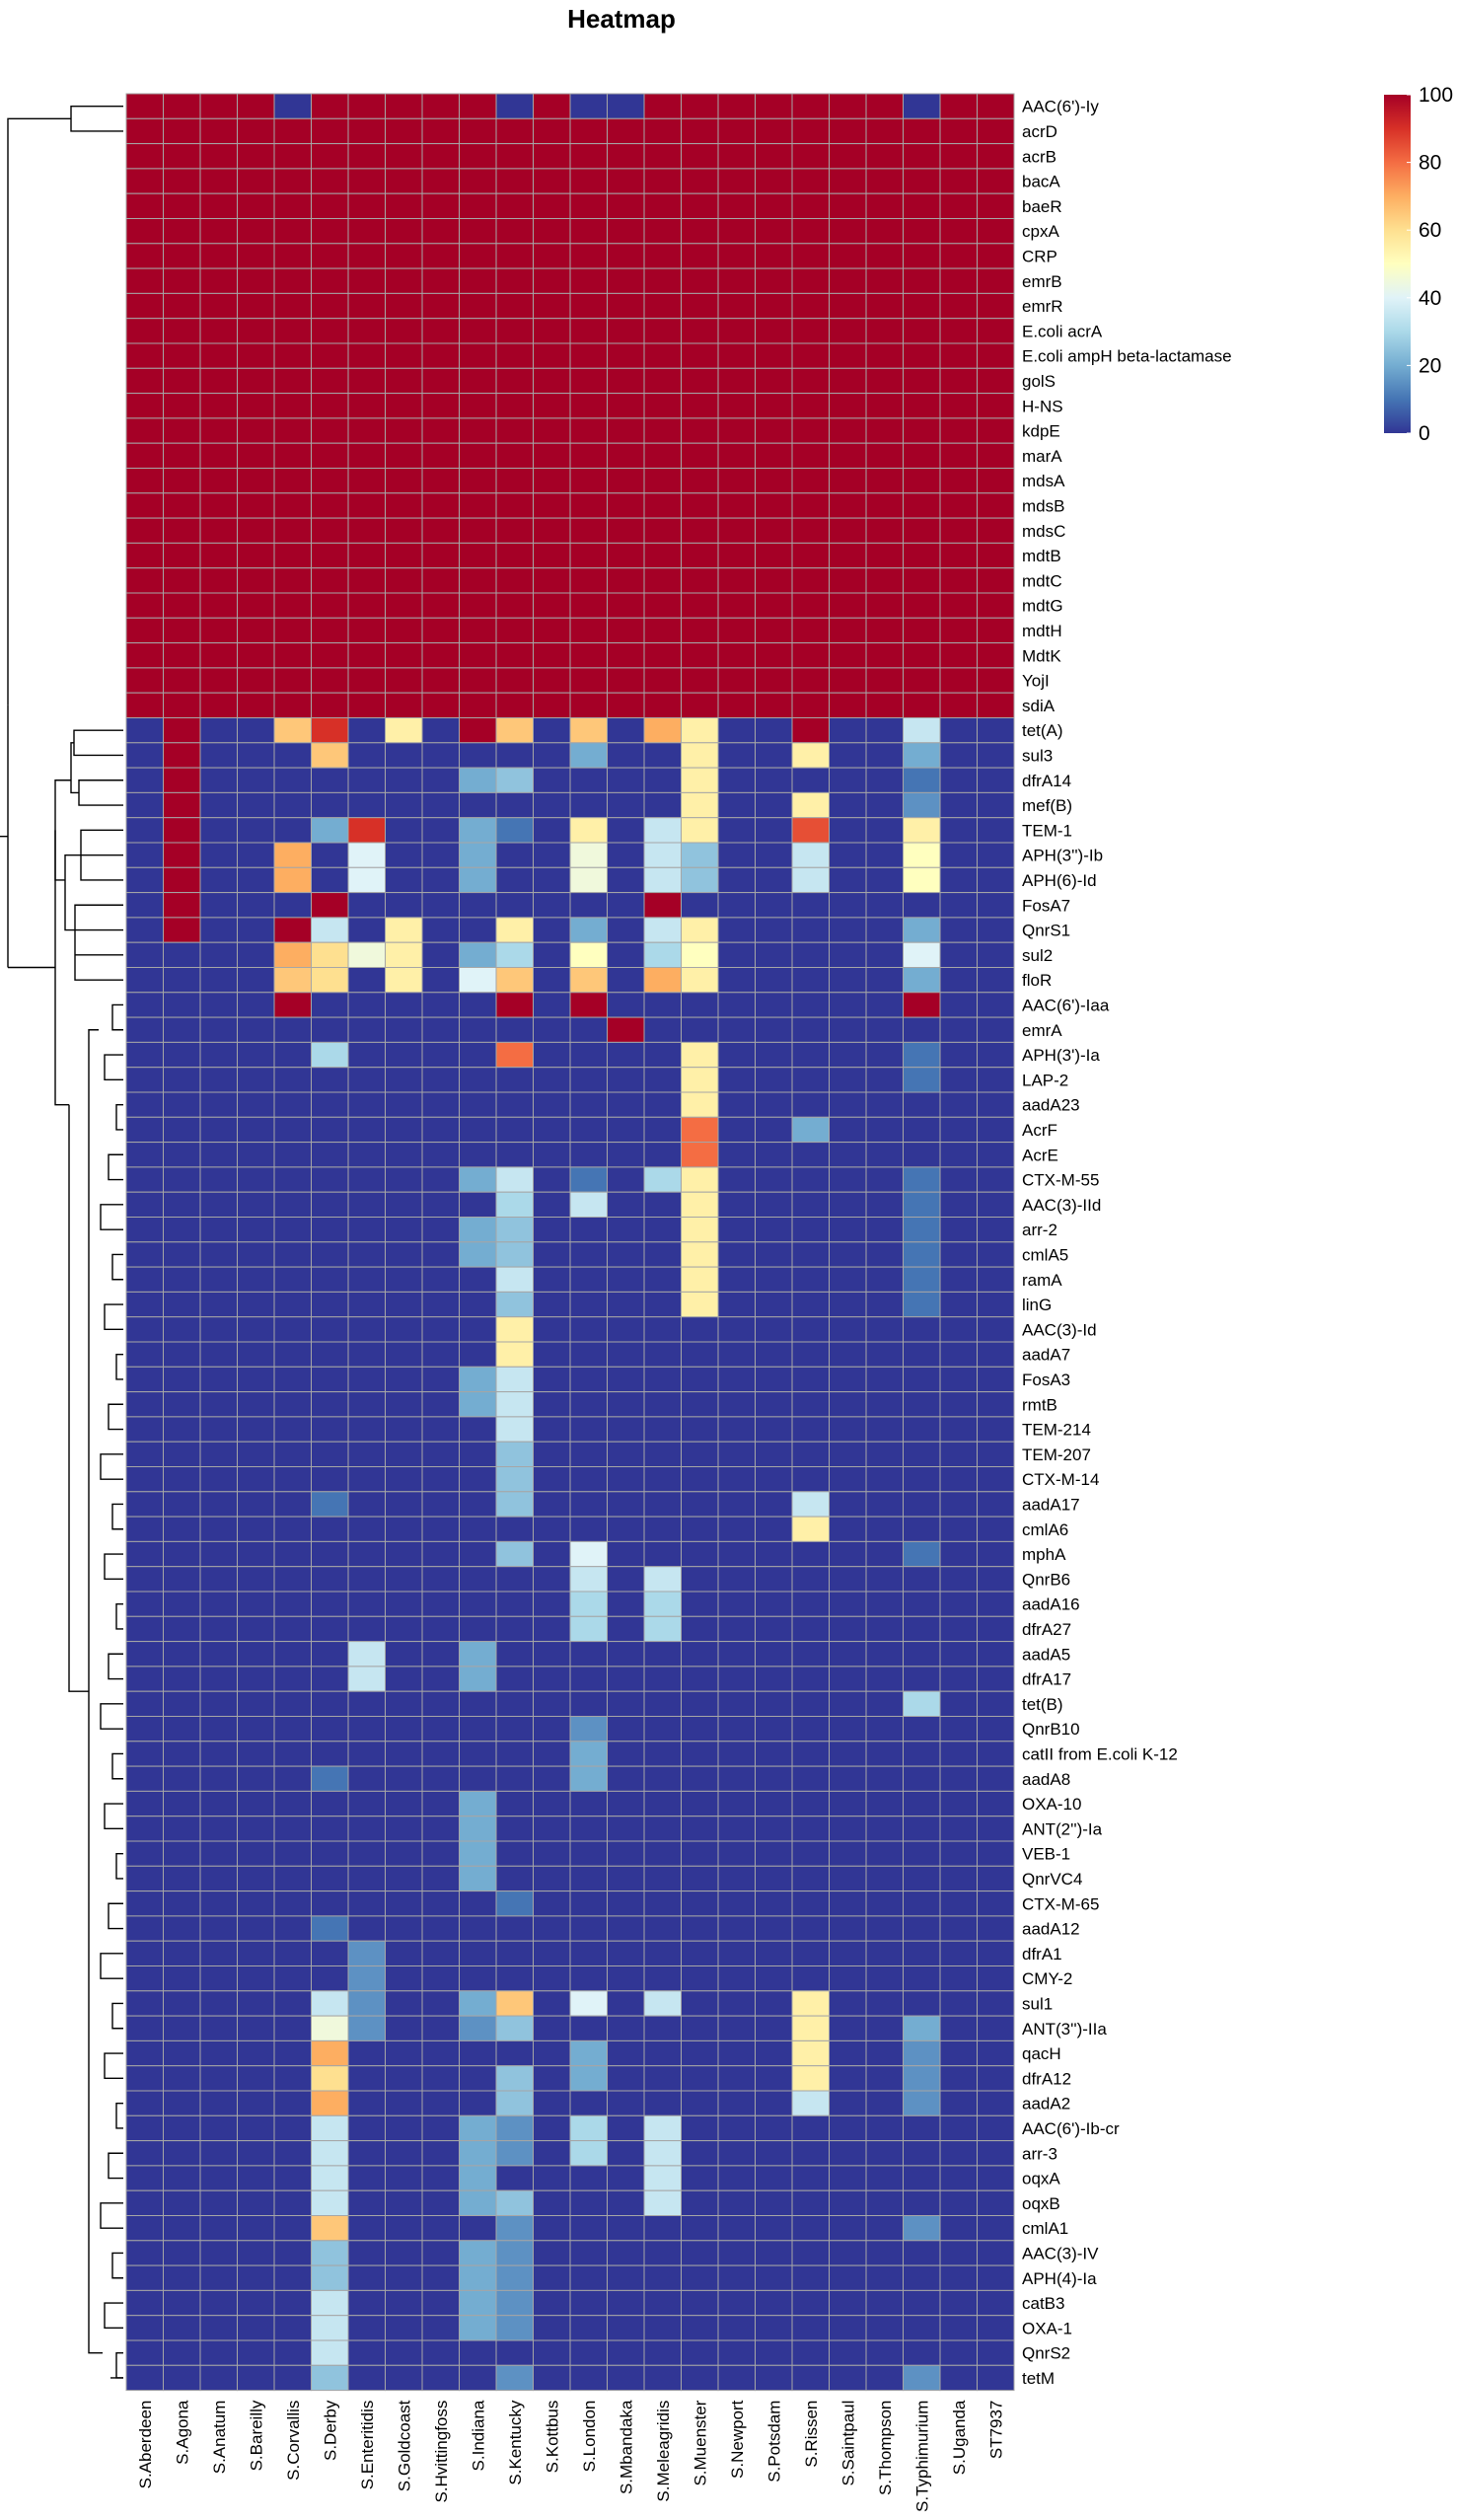 The height and width of the screenshot is (2520, 1457). I want to click on colorbar-tick-label: 0, so click(1424, 433).